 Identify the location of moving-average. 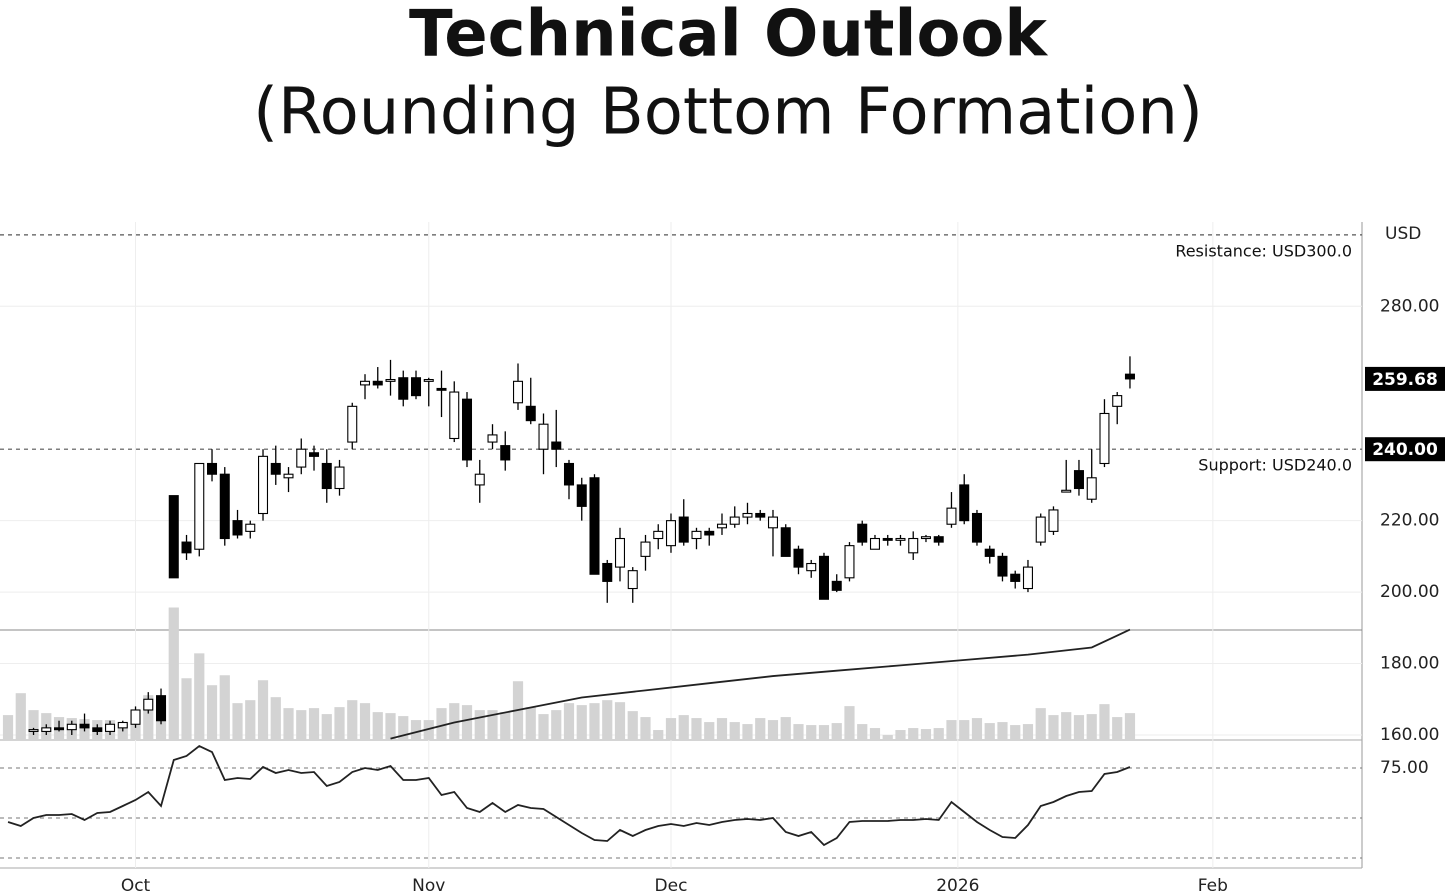
(760, 684).